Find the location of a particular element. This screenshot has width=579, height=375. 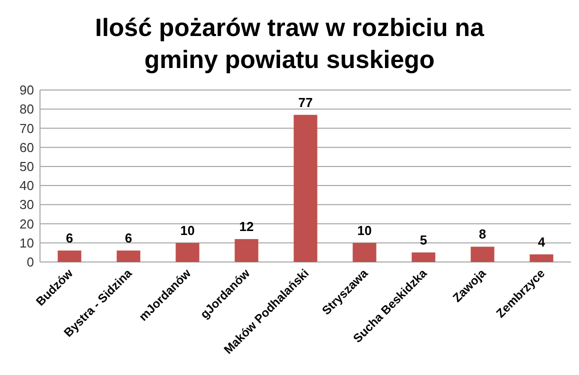

y-tick-label: 10 is located at coordinates (27, 242).